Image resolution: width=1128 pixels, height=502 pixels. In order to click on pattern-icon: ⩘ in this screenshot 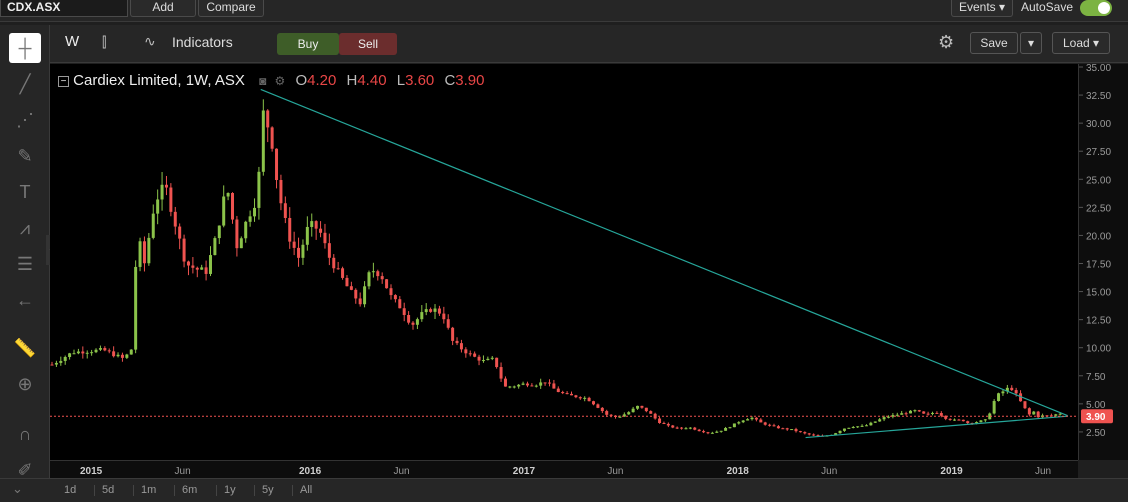, I will do `click(25, 228)`.